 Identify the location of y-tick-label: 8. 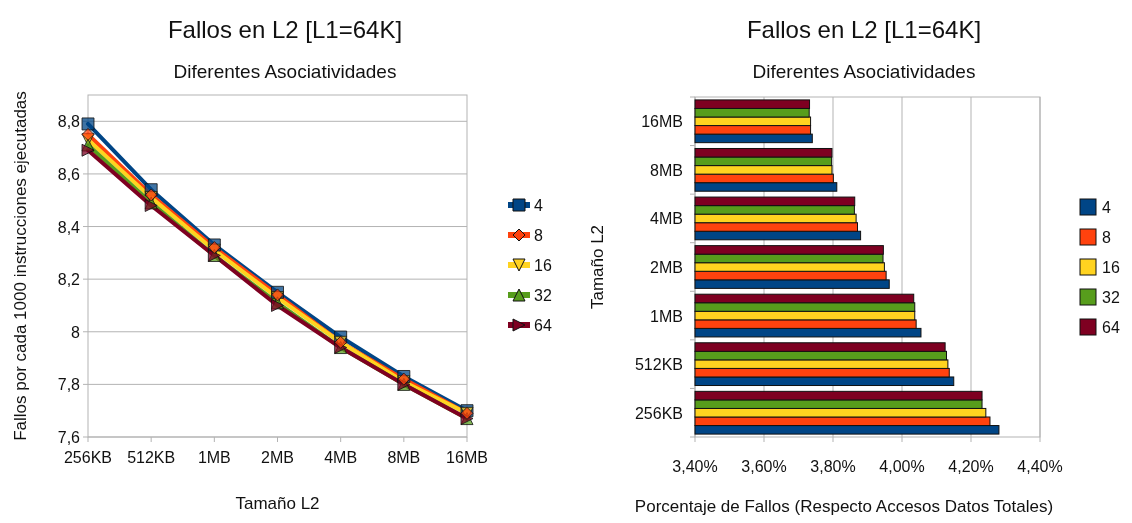
(76, 332).